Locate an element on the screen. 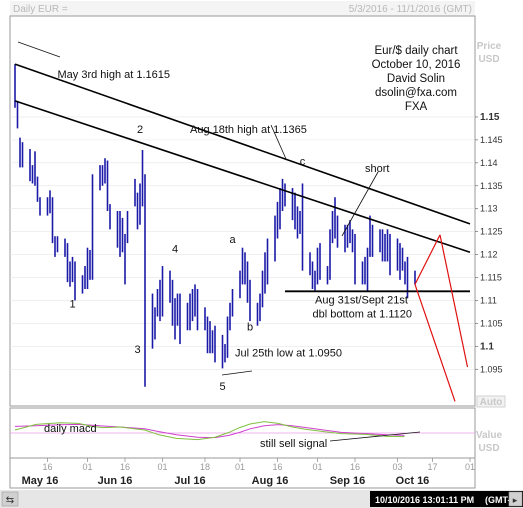 This screenshot has width=523, height=508. info-author: David Solin is located at coordinates (416, 79).